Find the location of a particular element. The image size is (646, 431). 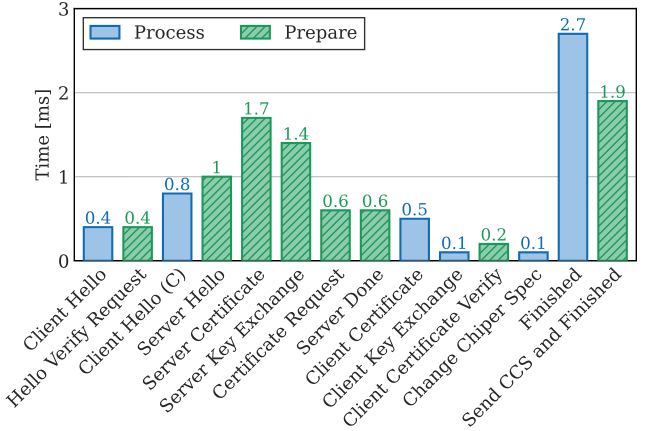

y-axis-title: Time [ms] is located at coordinates (43, 135).